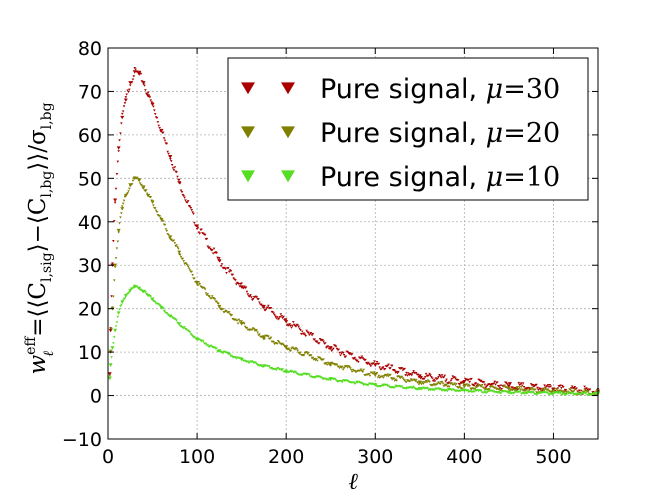 Image resolution: width=664 pixels, height=500 pixels. I want to click on legend-entry-label: Pure signal, μ=10, so click(440, 177).